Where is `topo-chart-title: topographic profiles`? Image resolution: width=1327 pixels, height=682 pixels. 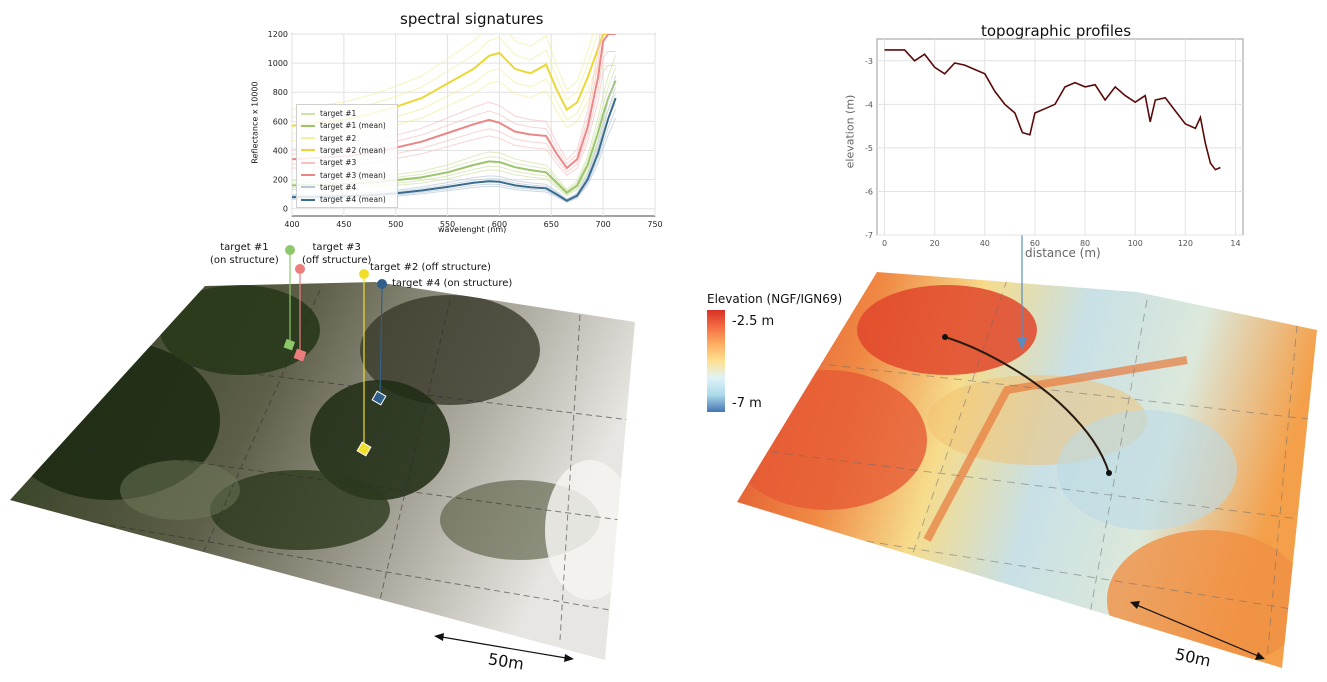
topo-chart-title: topographic profiles is located at coordinates (1056, 31).